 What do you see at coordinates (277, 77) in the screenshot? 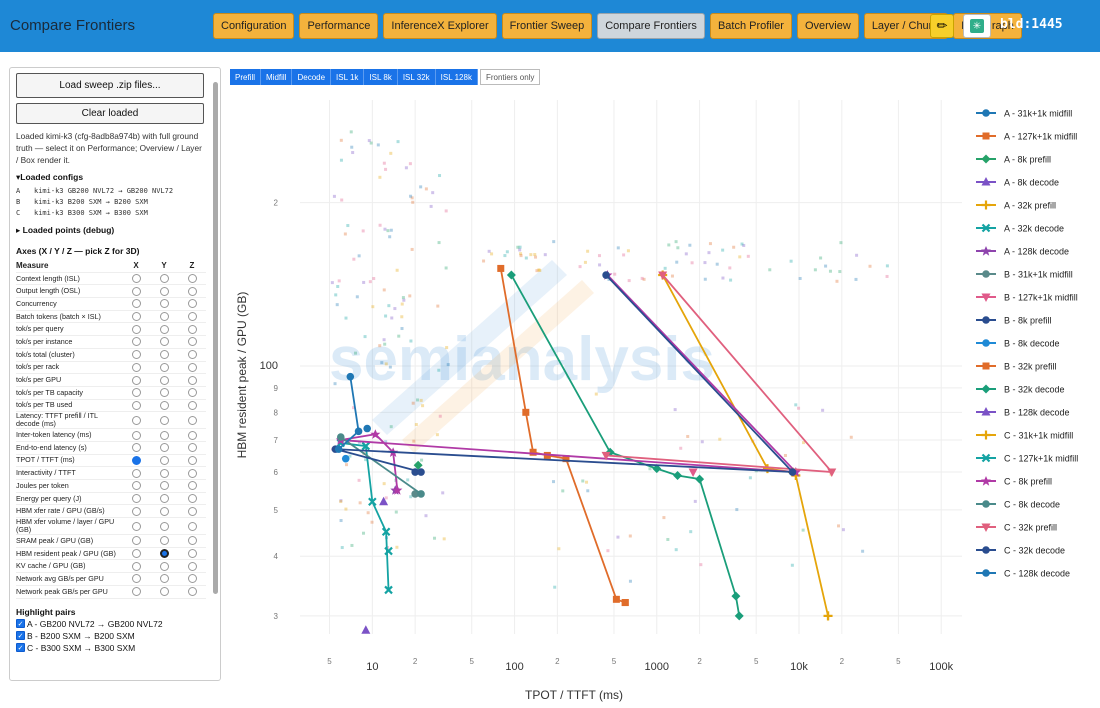
I see `filter-chip-midfill: Midfill` at bounding box center [277, 77].